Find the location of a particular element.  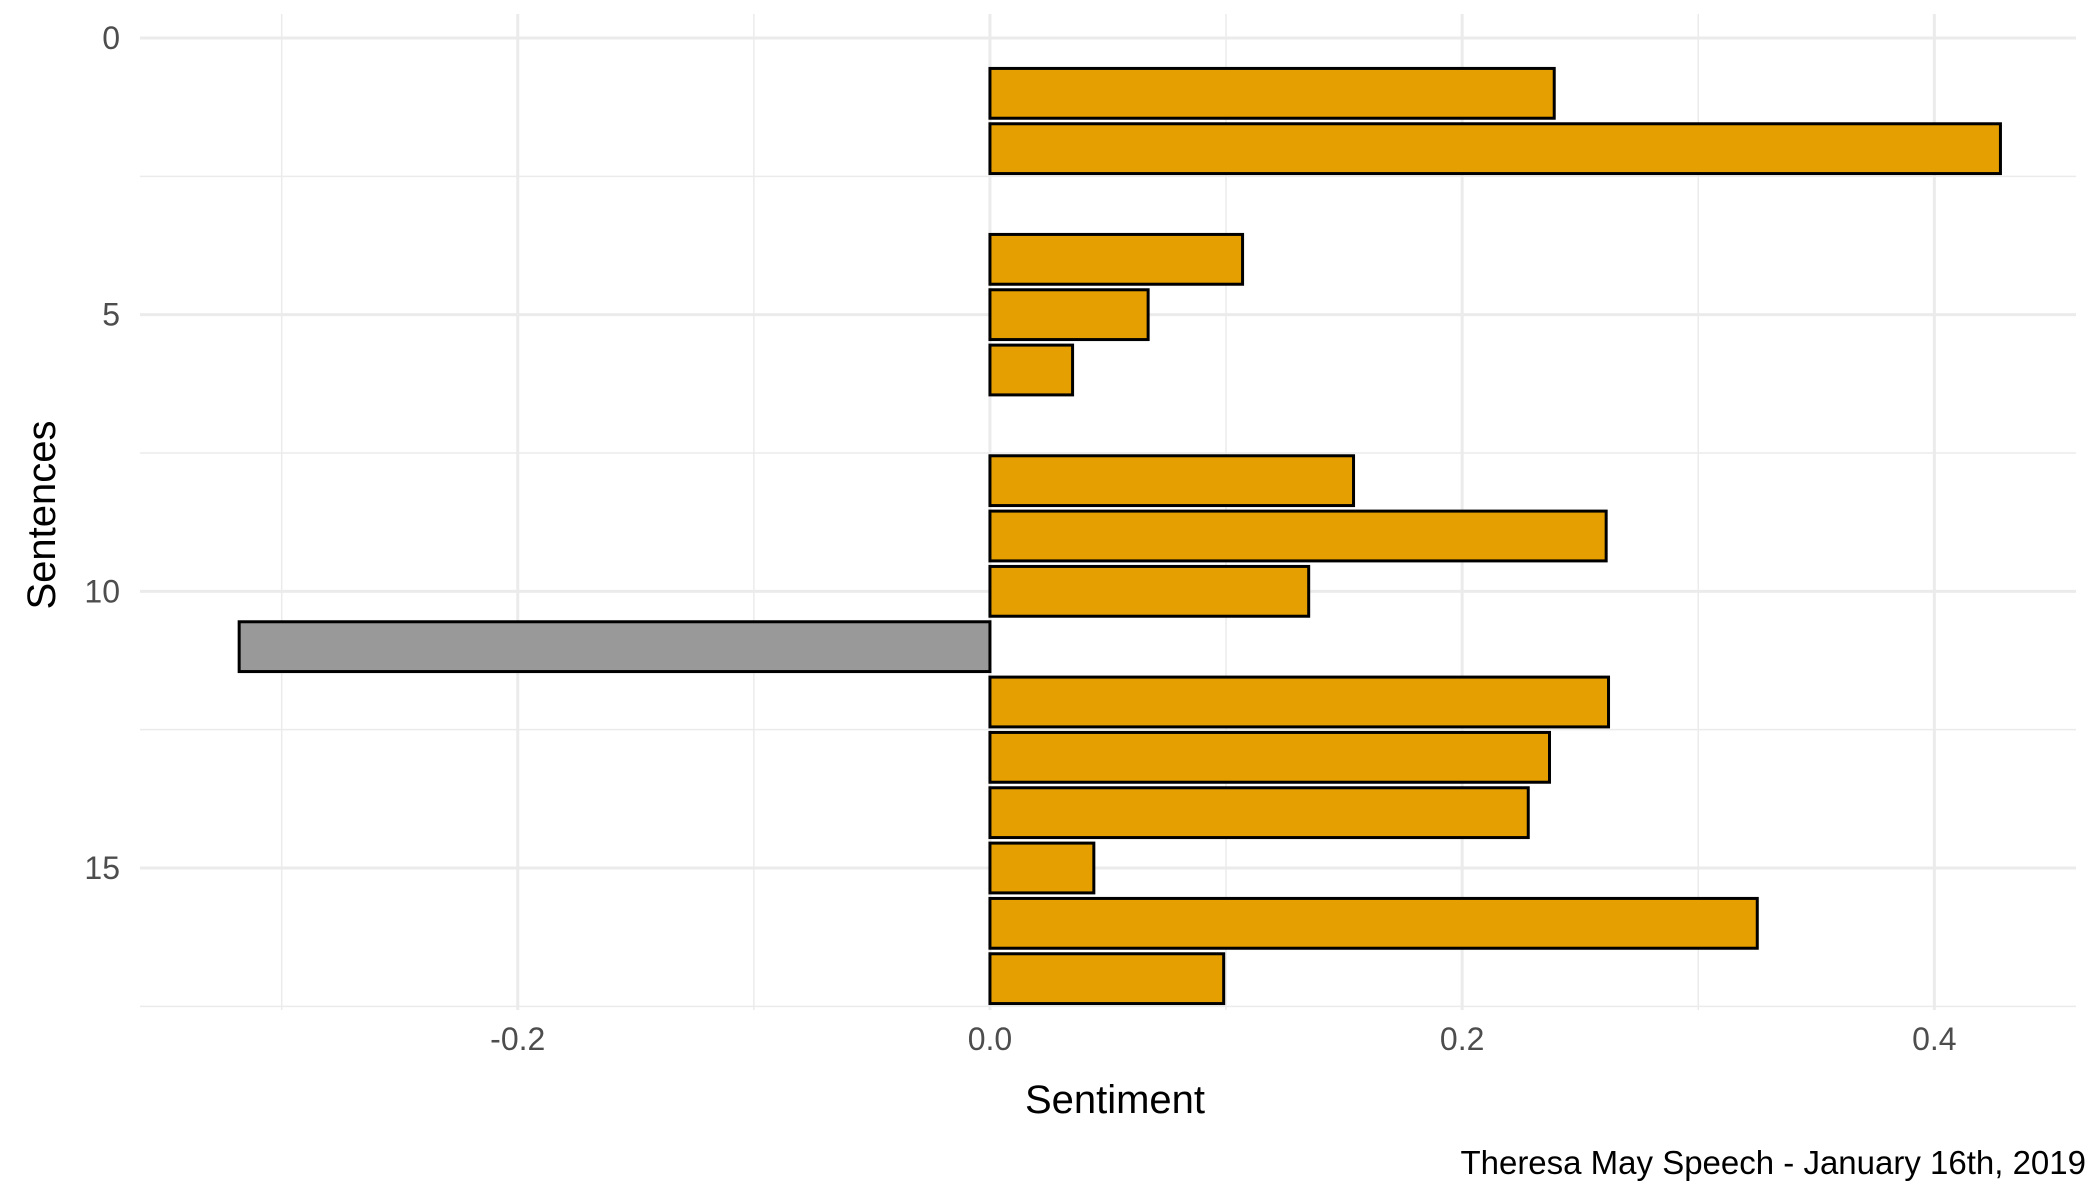

y-tick-labels: 0 5 10 15 is located at coordinates (102, 453).